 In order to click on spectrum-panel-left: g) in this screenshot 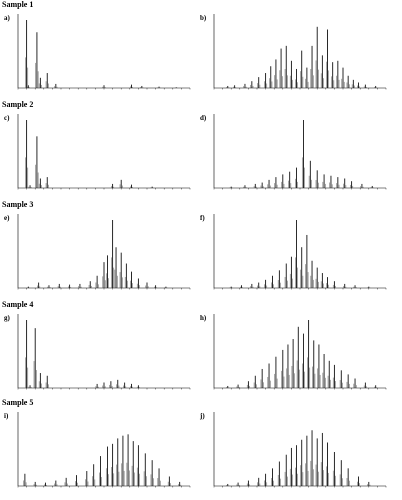, I will do `click(98, 354)`.